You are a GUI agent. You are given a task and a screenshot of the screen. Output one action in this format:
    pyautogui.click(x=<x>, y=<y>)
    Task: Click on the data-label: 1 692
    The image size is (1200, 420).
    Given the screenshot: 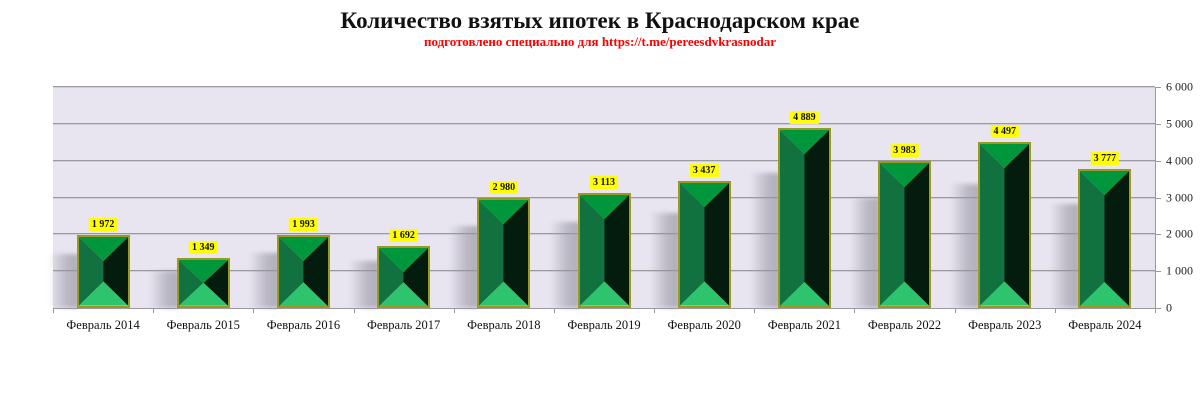 What is the action you would take?
    pyautogui.click(x=403, y=235)
    